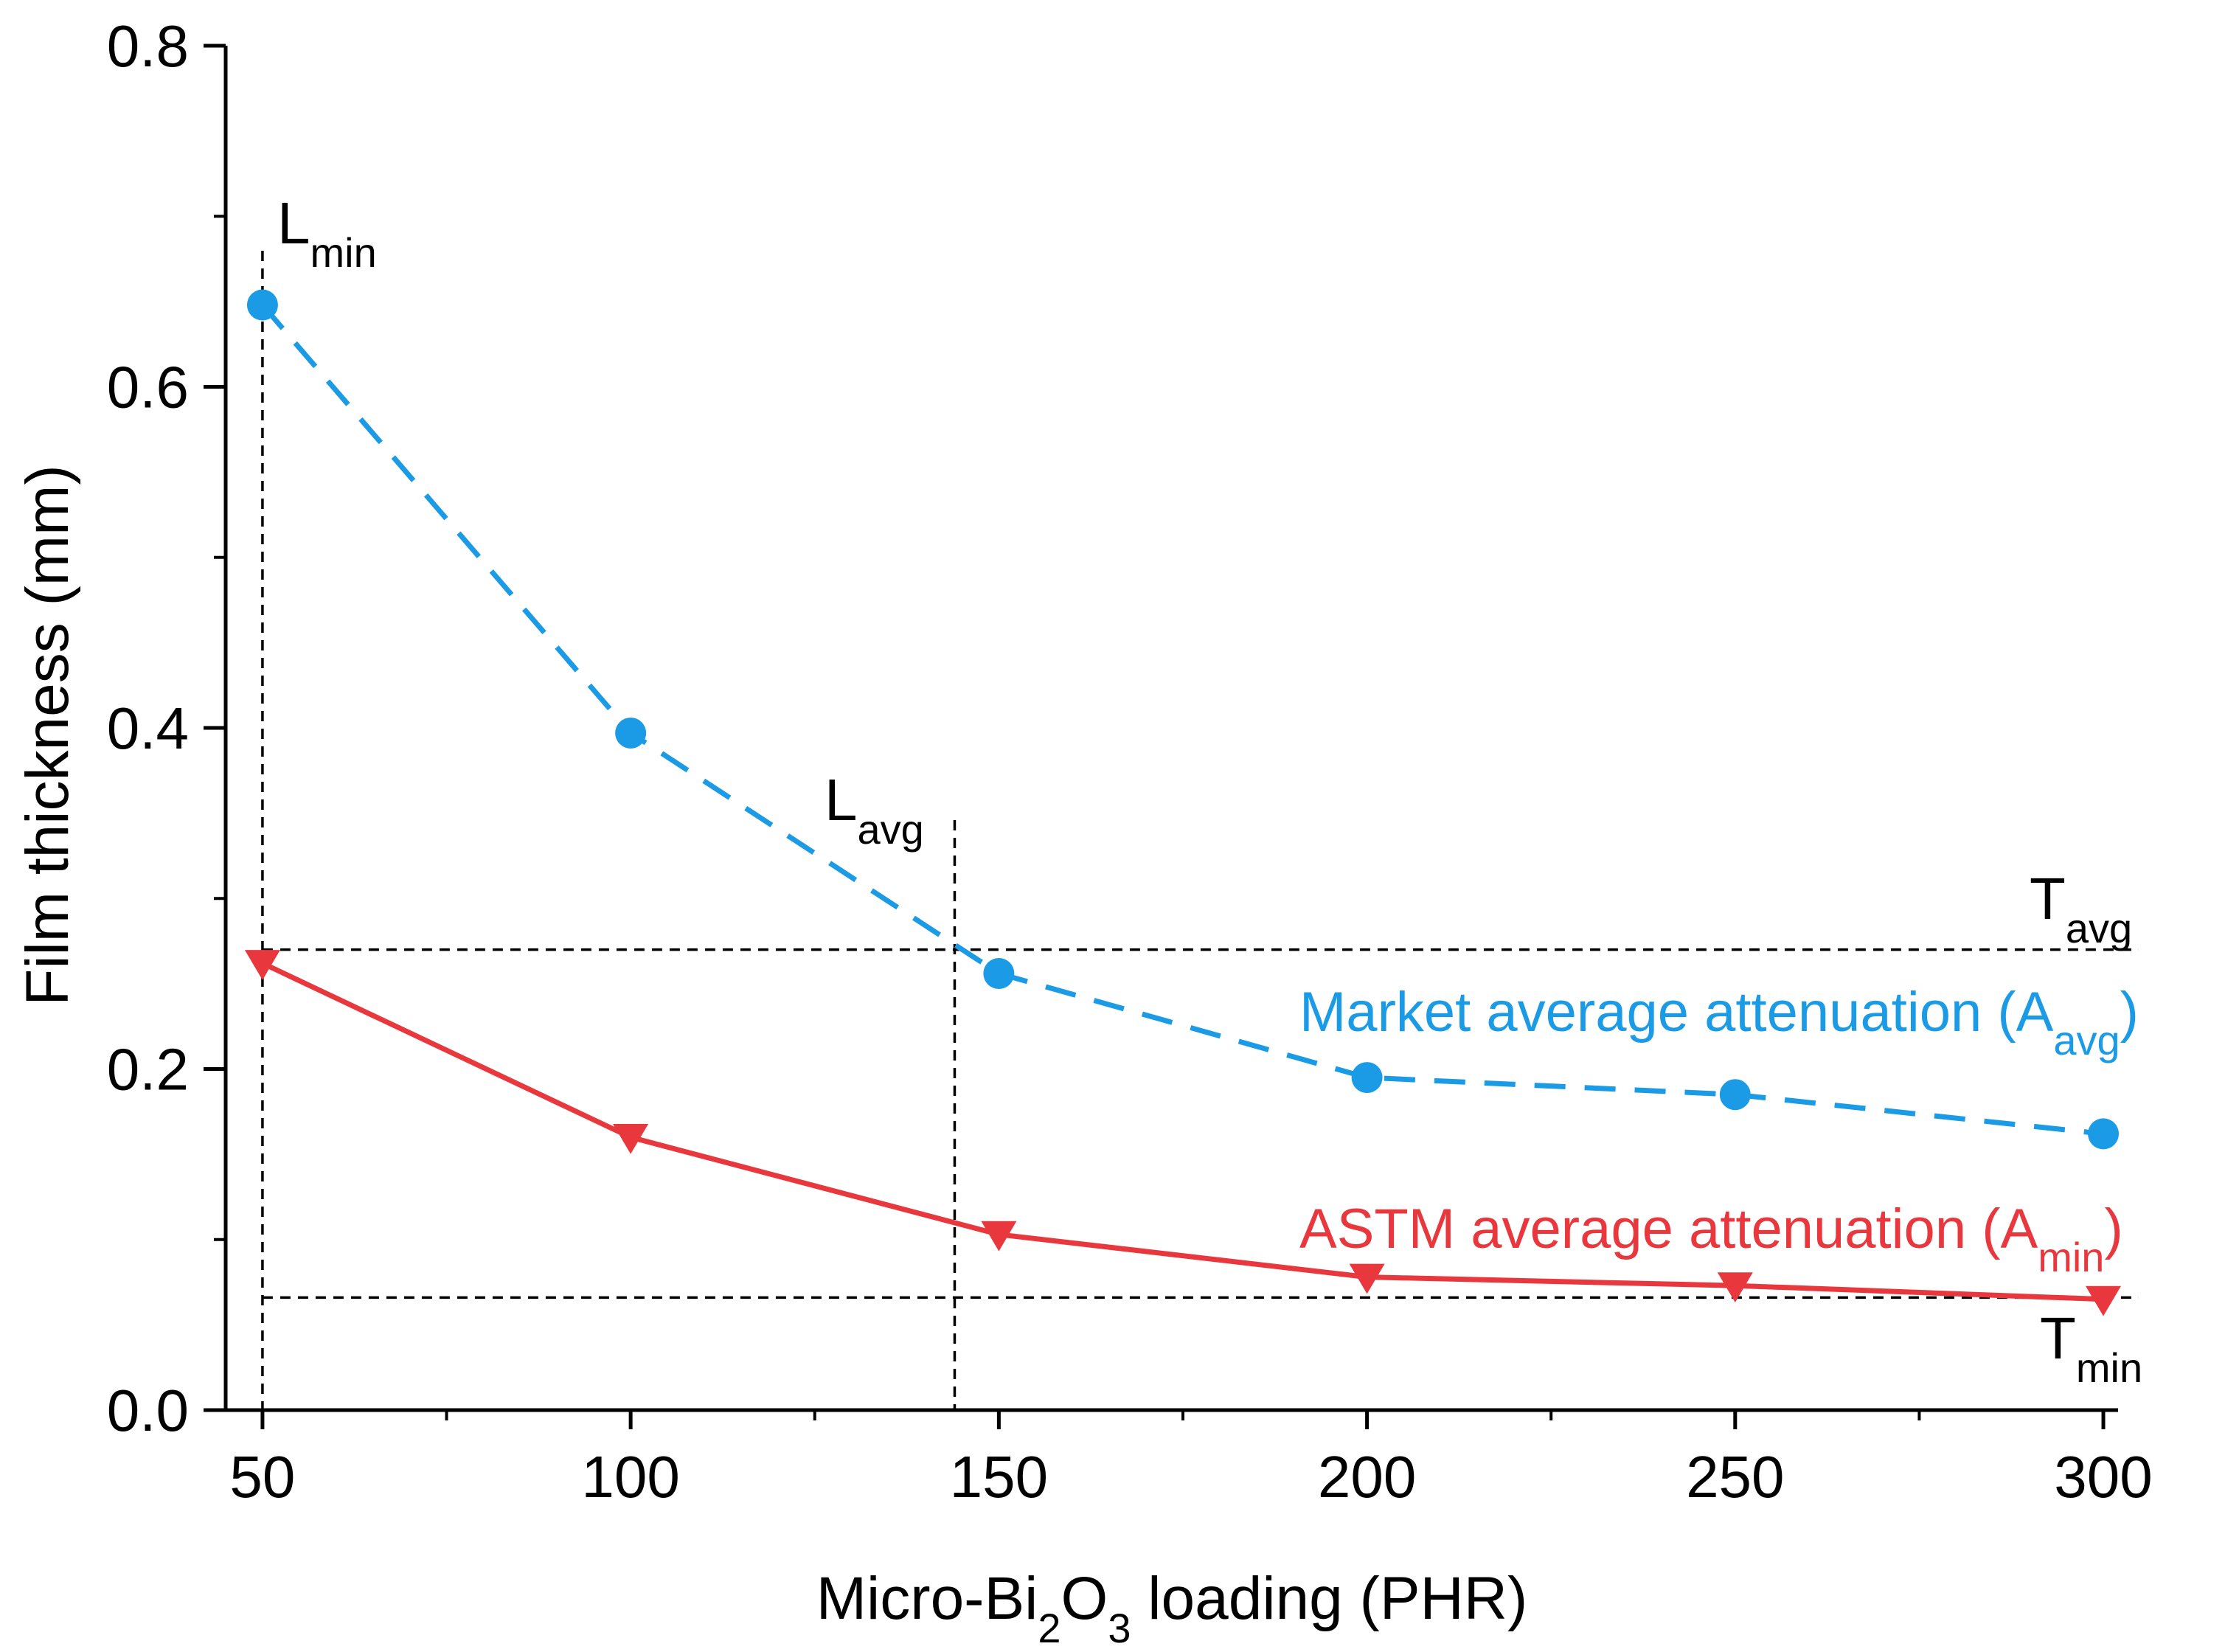  What do you see at coordinates (148, 1410) in the screenshot?
I see `y-tick-label: 0.0` at bounding box center [148, 1410].